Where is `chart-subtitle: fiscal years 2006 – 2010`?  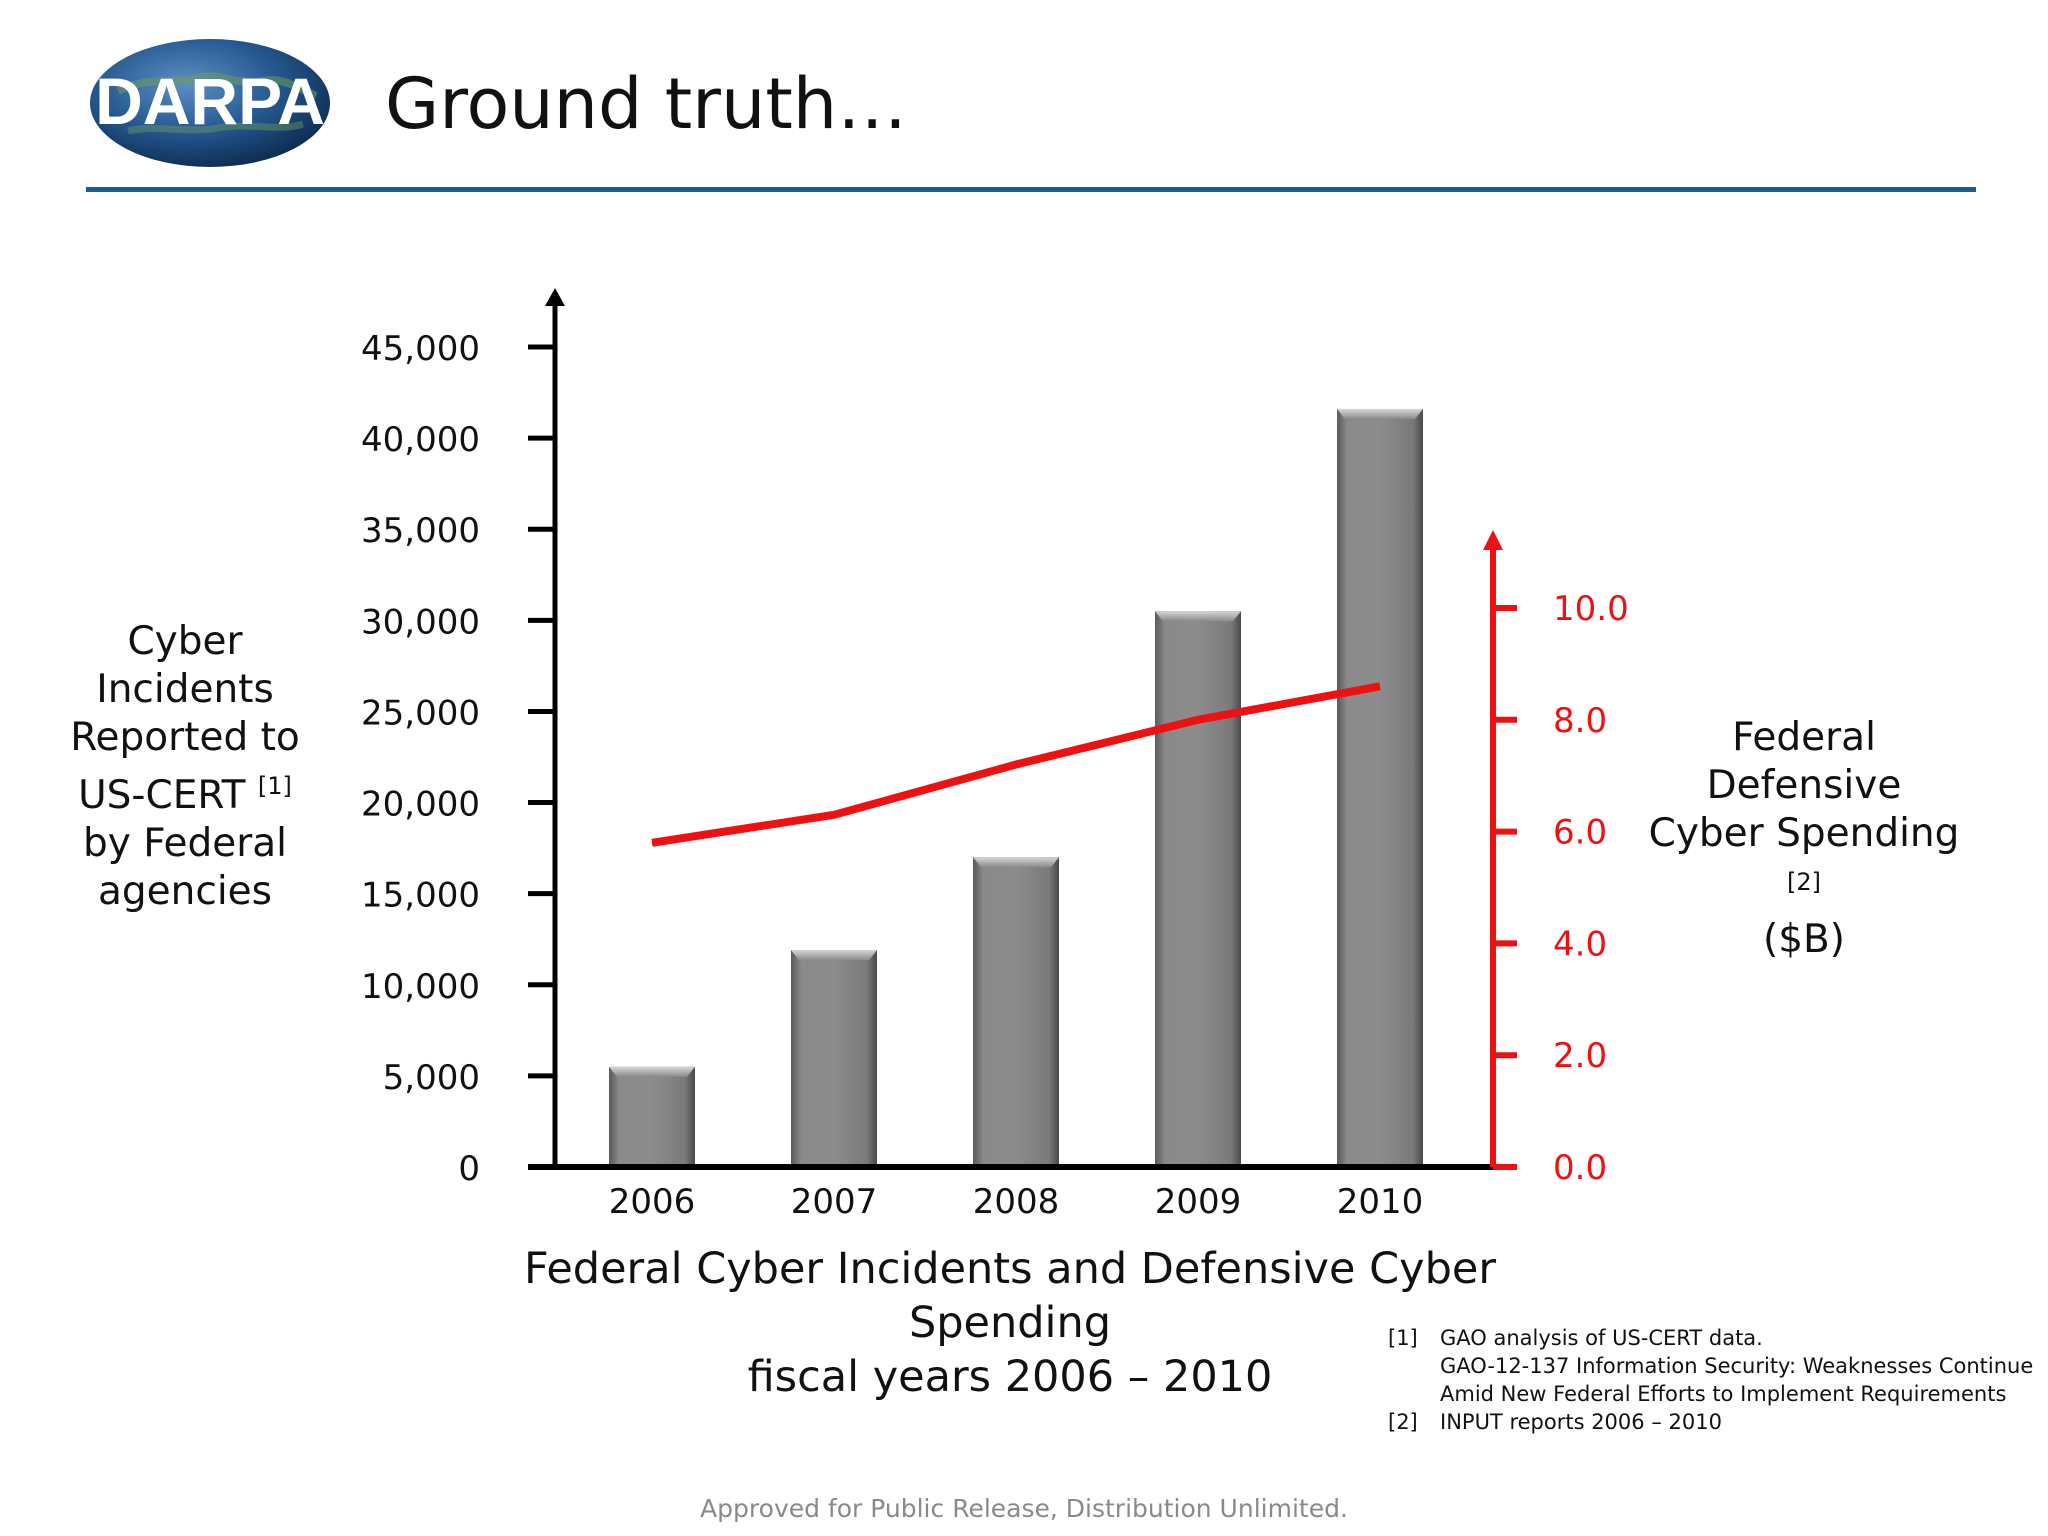
chart-subtitle: fiscal years 2006 – 2010 is located at coordinates (1010, 1377).